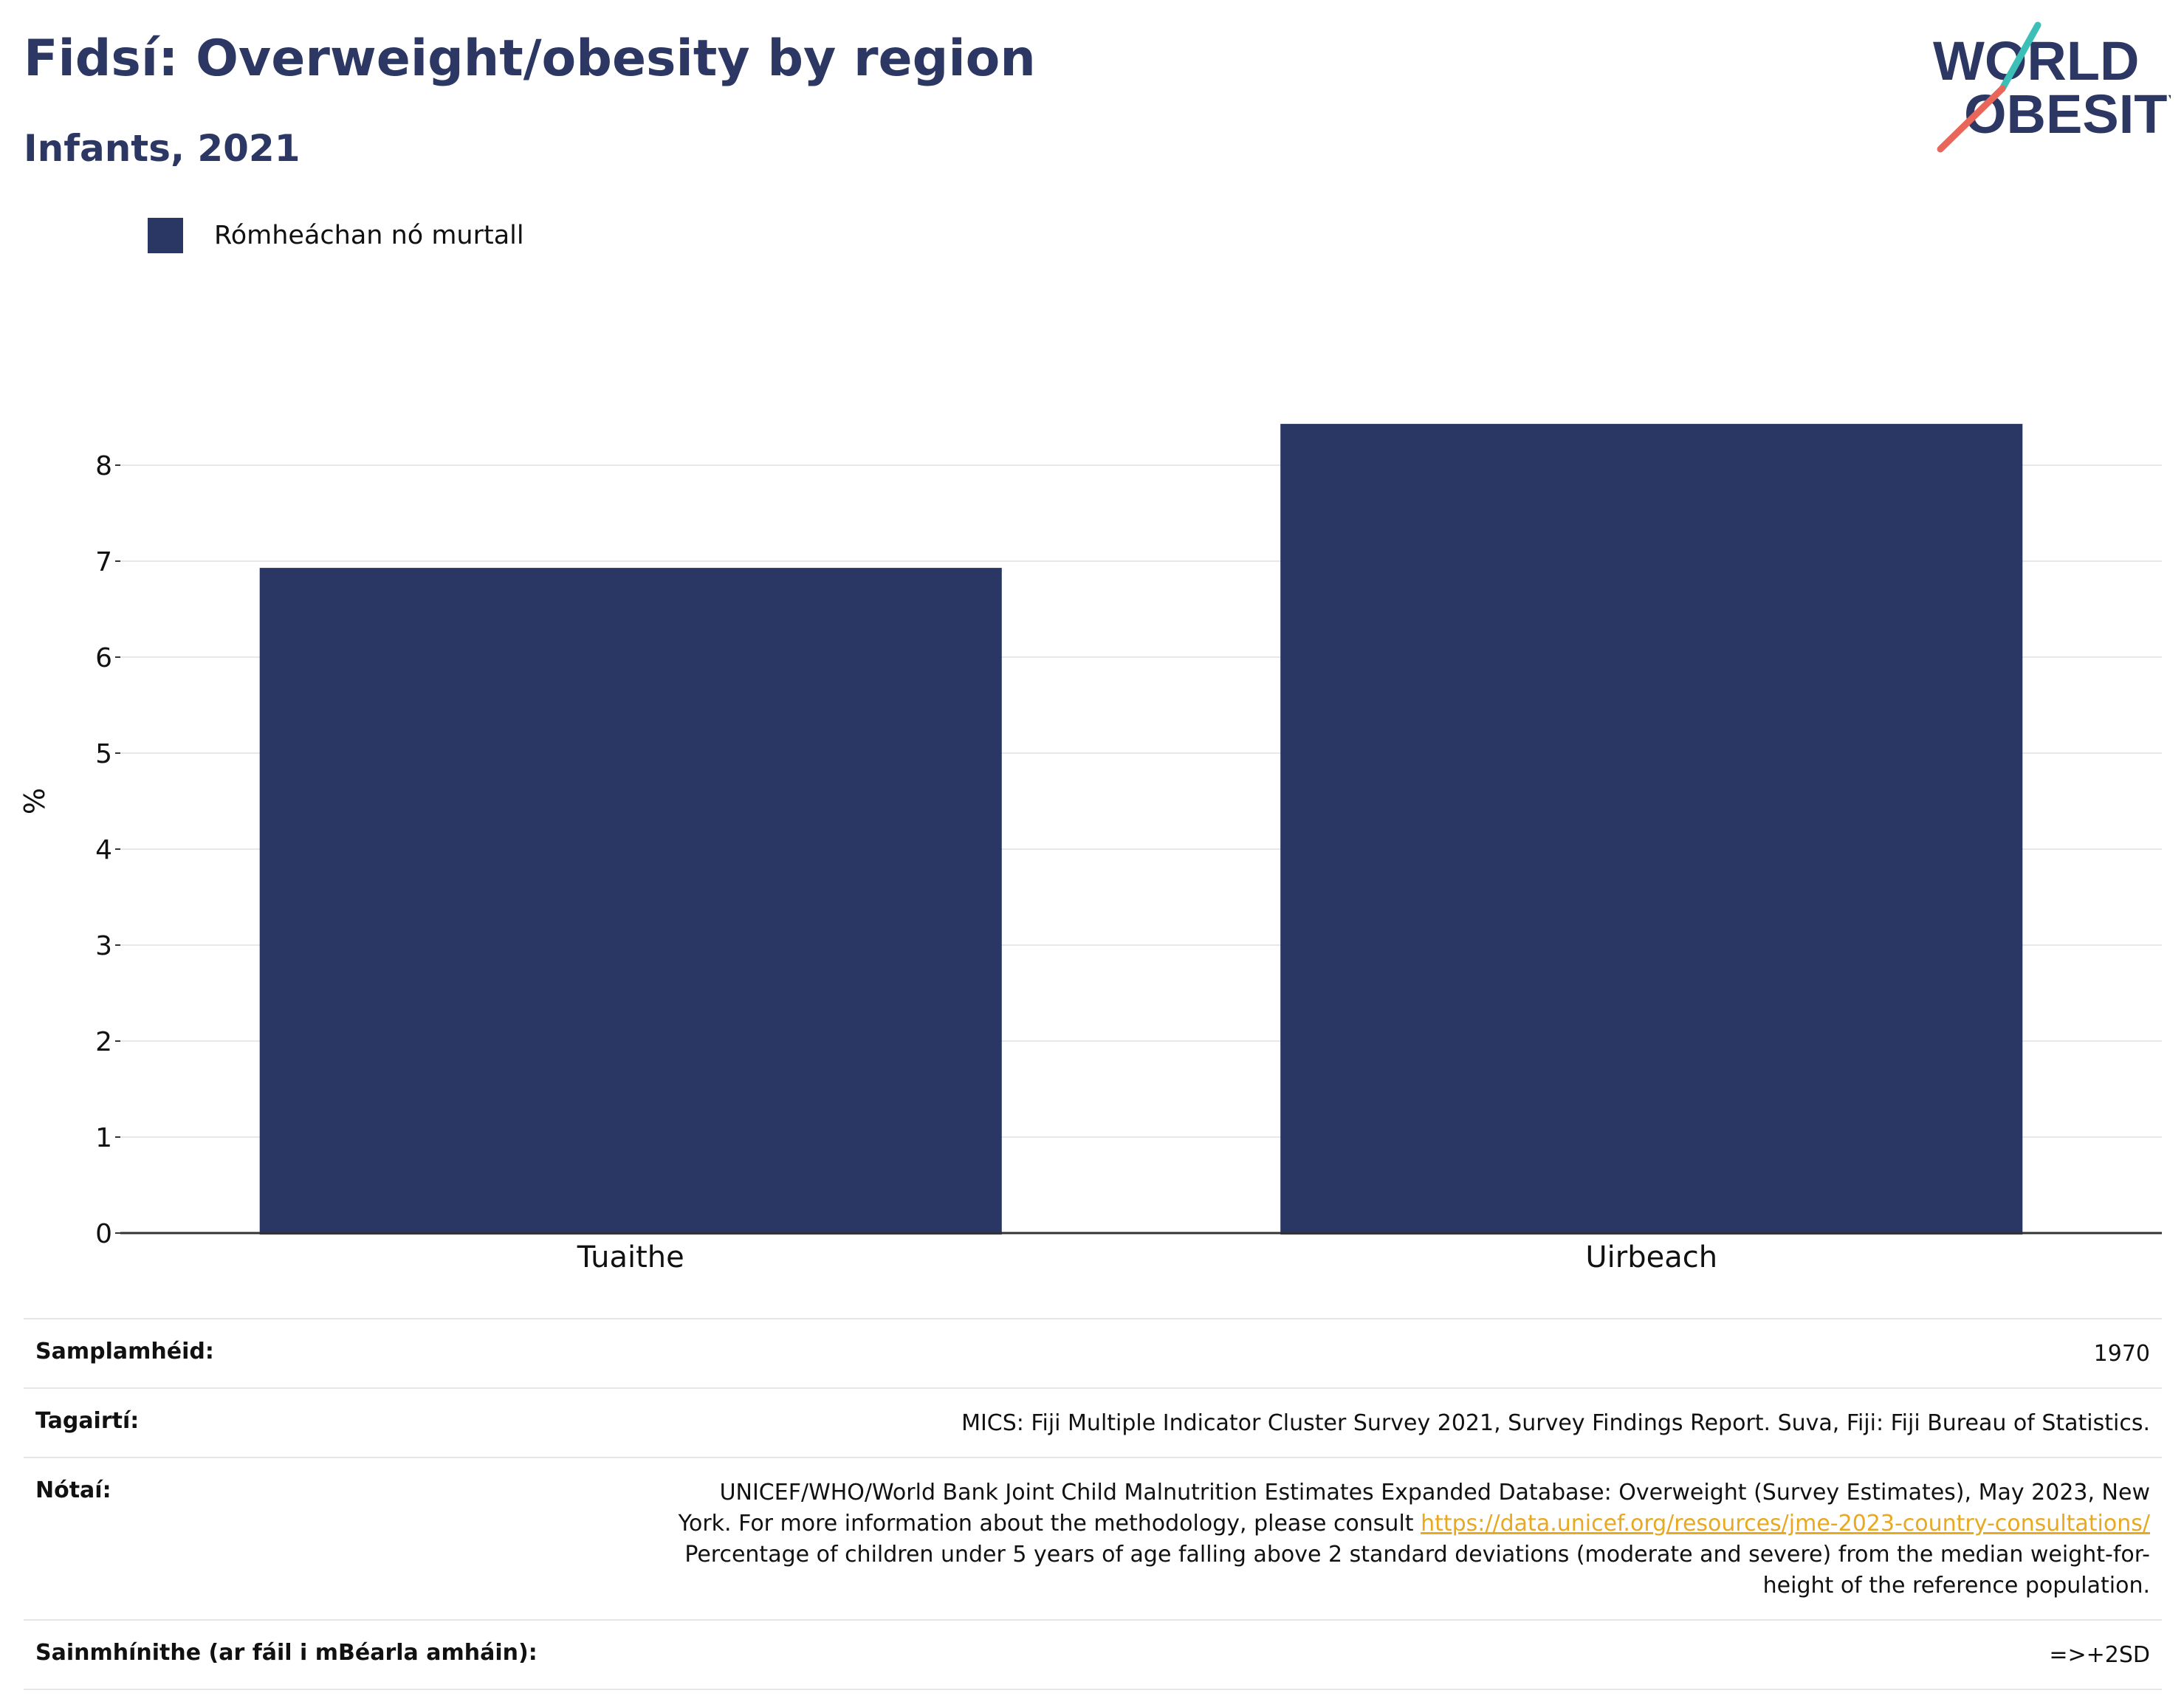  Describe the element at coordinates (103, 1042) in the screenshot. I see `y-tick-label: 2` at that location.